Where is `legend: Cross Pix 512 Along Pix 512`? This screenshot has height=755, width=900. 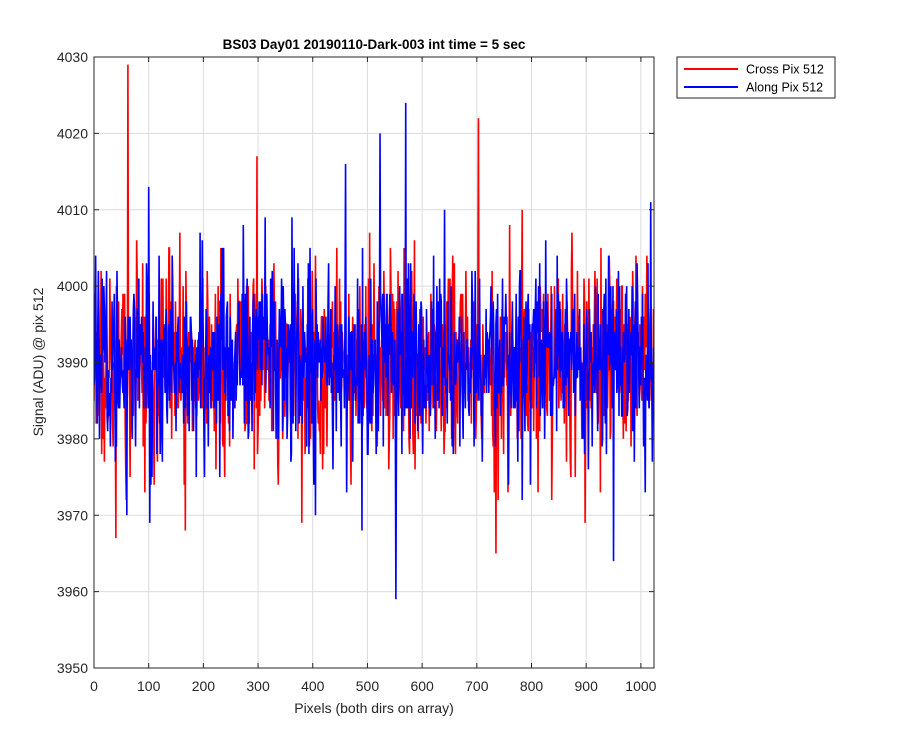
legend: Cross Pix 512 Along Pix 512 is located at coordinates (756, 77).